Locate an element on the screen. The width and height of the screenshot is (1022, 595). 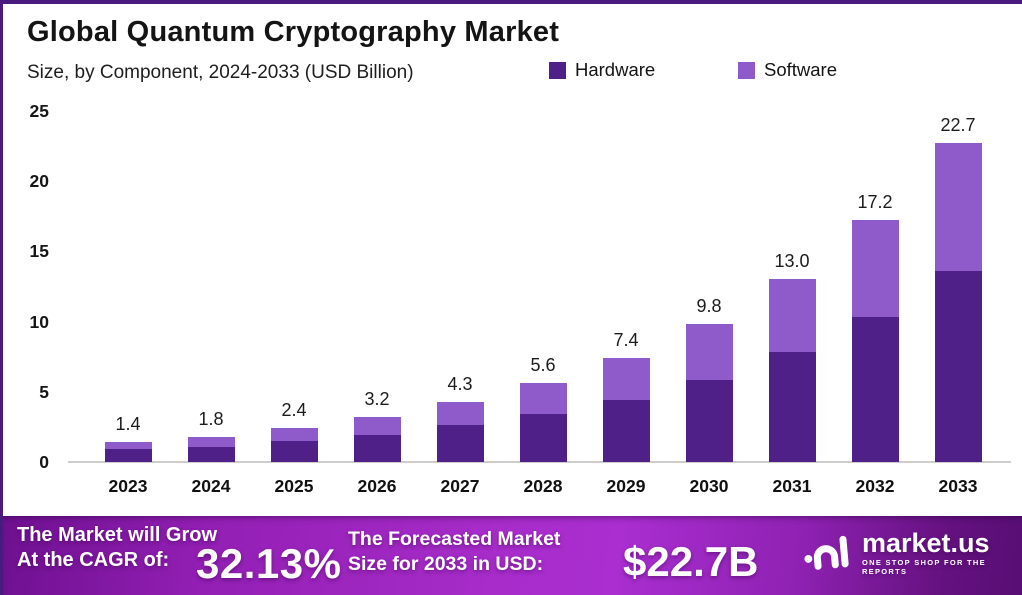
y-axis-tick-label: 20 is located at coordinates (39, 181).